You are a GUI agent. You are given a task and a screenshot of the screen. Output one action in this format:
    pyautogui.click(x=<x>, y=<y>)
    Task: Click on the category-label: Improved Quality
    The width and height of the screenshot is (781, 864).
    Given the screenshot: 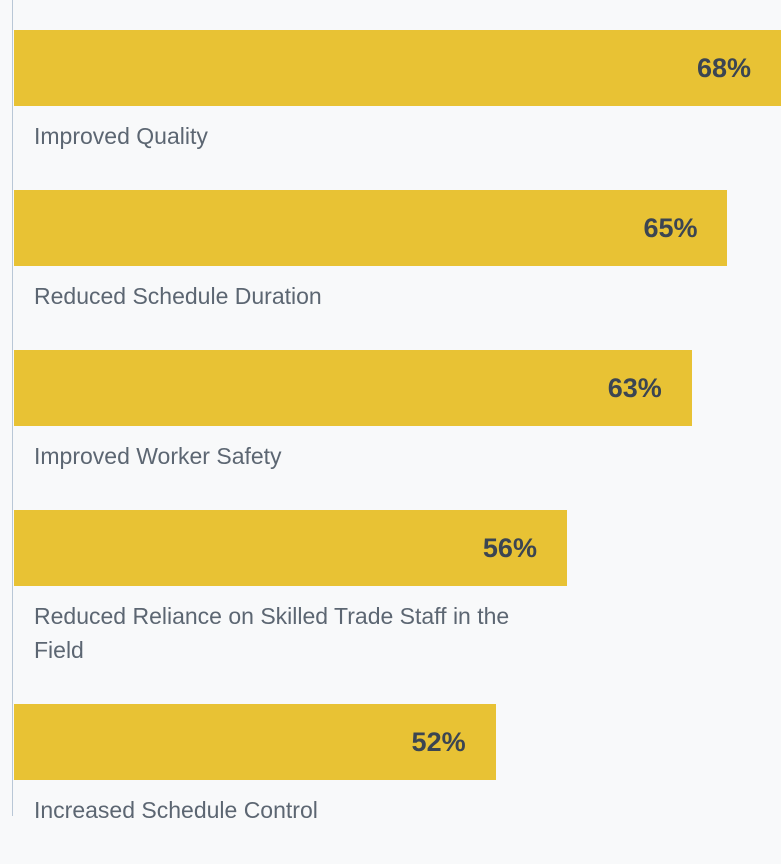 What is the action you would take?
    pyautogui.click(x=121, y=136)
    